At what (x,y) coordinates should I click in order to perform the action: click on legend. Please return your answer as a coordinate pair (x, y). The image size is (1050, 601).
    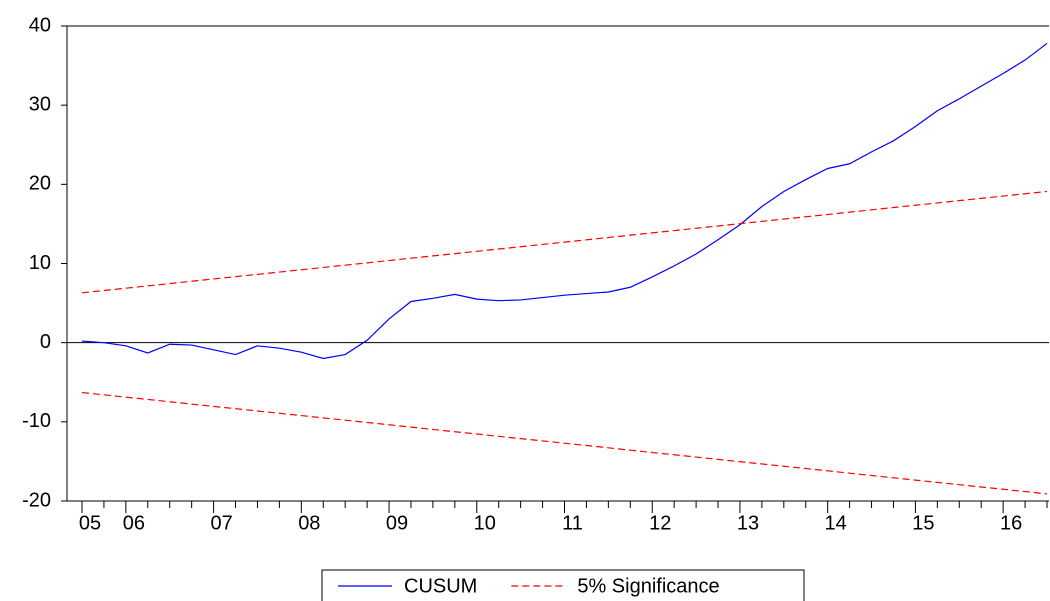
    Looking at the image, I should click on (563, 585).